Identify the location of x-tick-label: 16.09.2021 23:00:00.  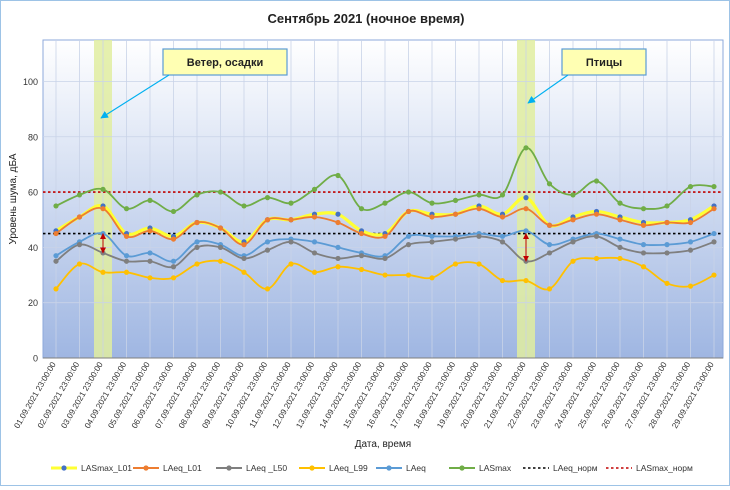
(388, 395).